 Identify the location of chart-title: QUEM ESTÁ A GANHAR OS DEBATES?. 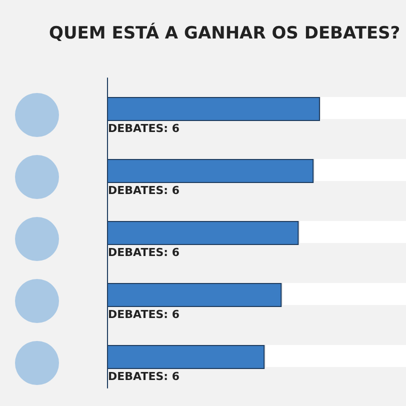
(224, 33).